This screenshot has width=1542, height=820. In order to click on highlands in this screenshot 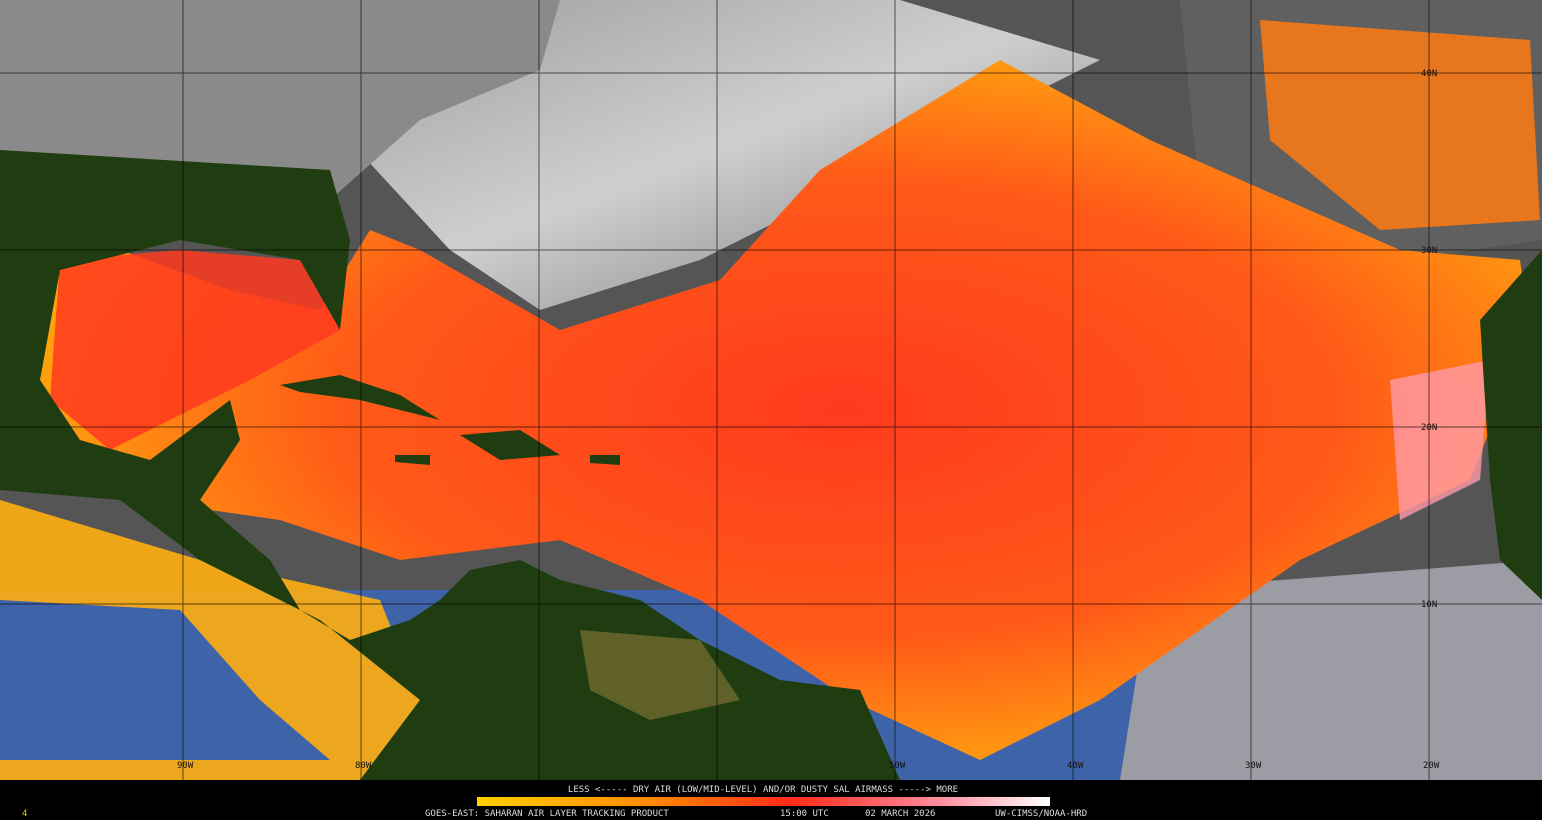, I will do `click(660, 675)`.